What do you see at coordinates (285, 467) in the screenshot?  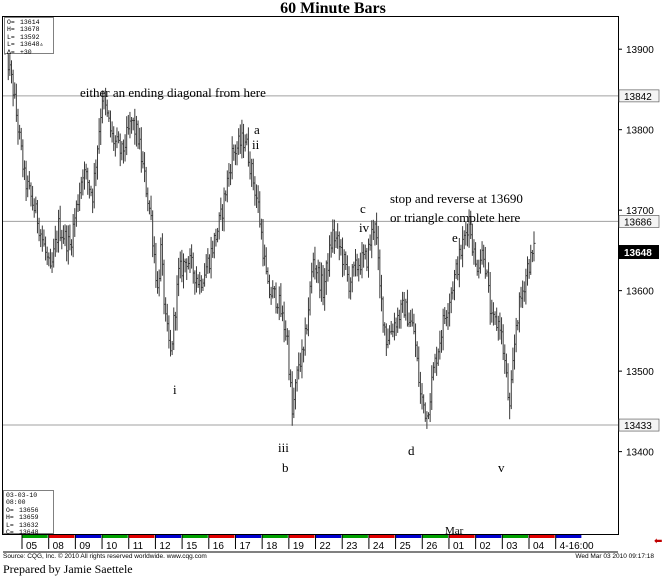 I see `wave-label-b: b` at bounding box center [285, 467].